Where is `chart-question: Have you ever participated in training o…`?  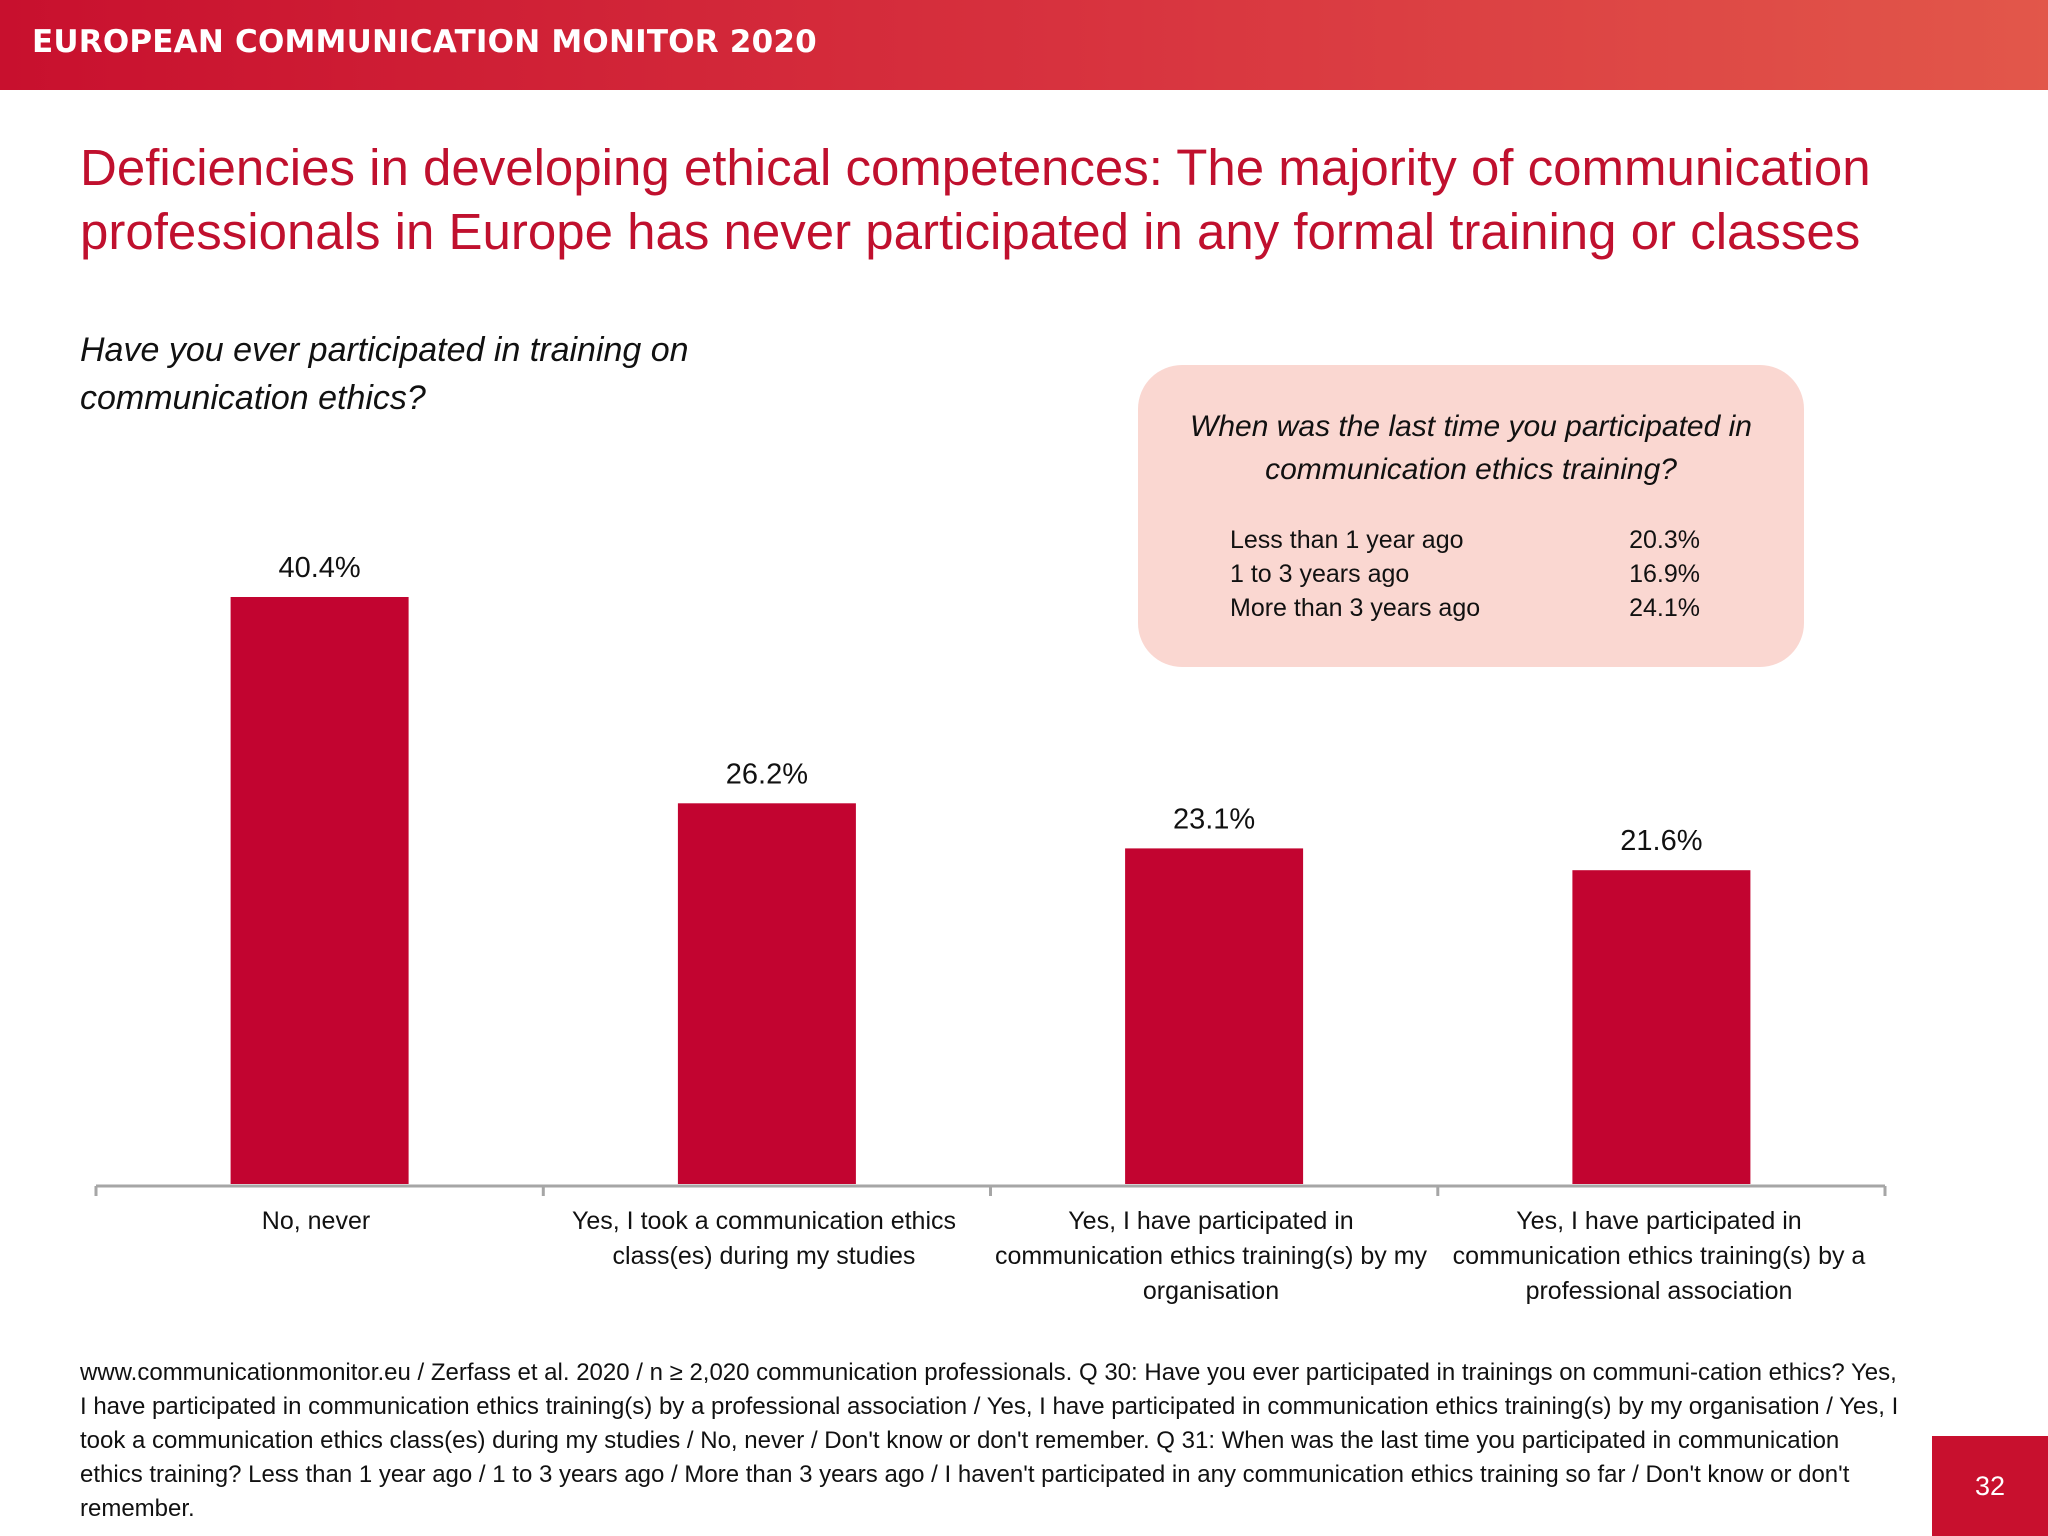 chart-question: Have you ever participated in training o… is located at coordinates (384, 374).